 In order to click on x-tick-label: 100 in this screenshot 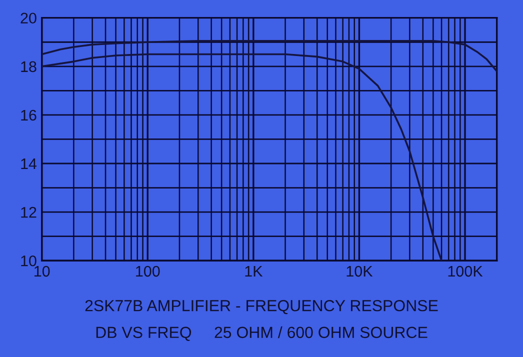, I will do `click(148, 271)`.